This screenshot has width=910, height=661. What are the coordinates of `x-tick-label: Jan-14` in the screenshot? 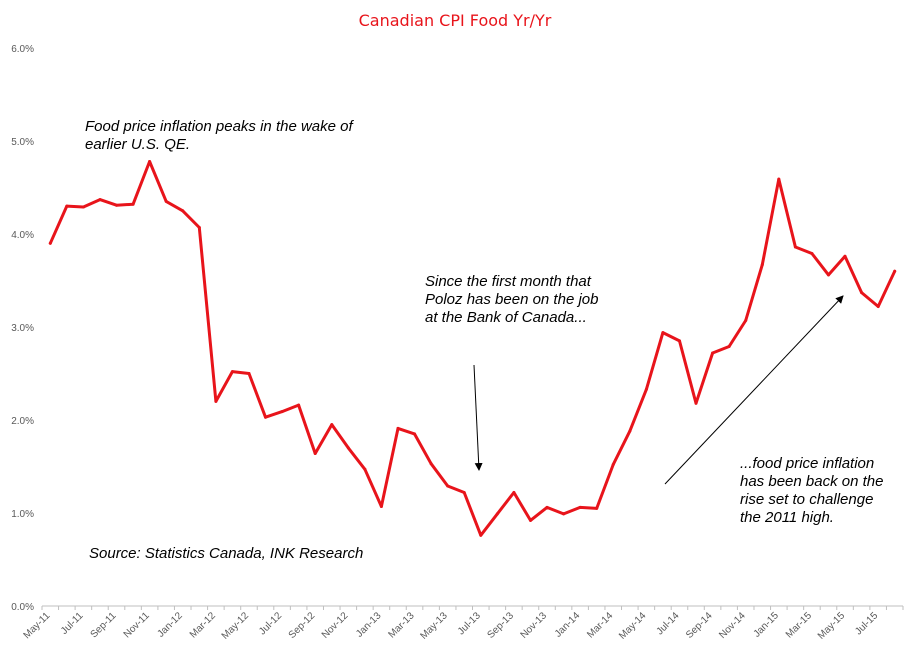 It's located at (568, 625).